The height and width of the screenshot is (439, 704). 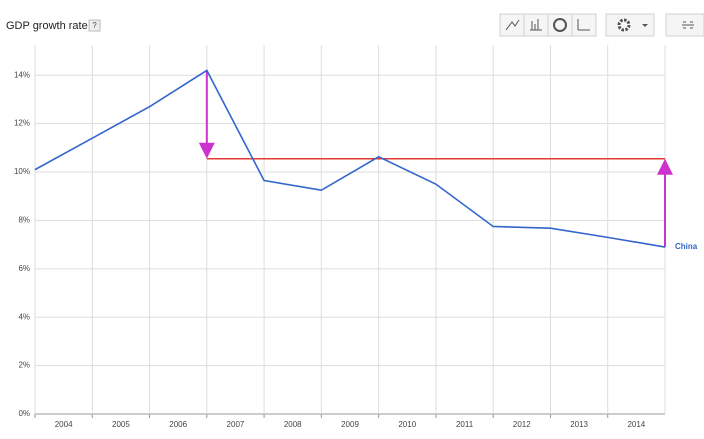 What do you see at coordinates (350, 424) in the screenshot?
I see `x-tick-label: 2009` at bounding box center [350, 424].